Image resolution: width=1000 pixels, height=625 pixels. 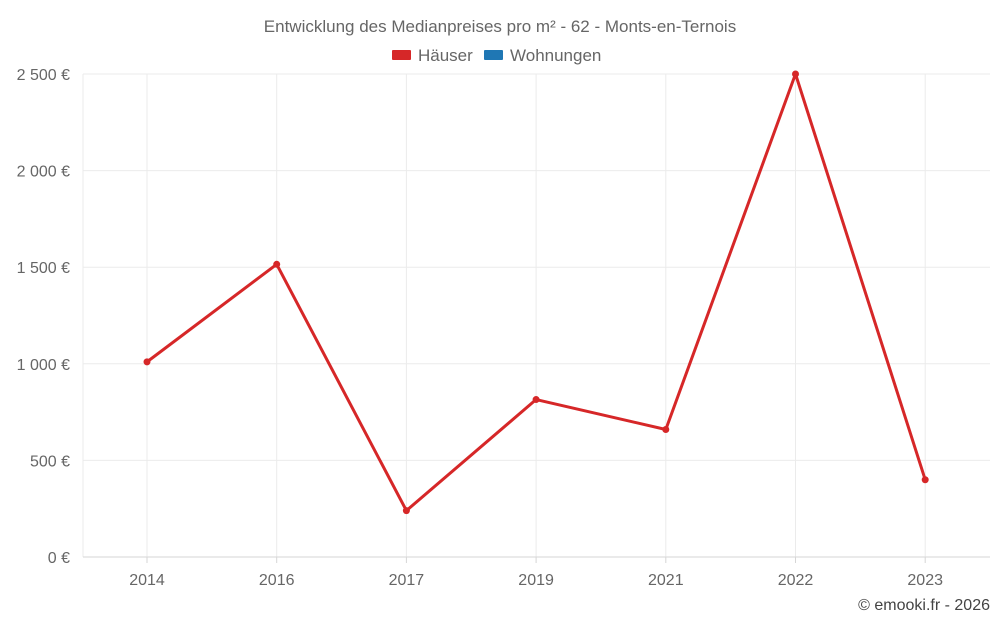 What do you see at coordinates (924, 605) in the screenshot?
I see `credit-text: © emooki.fr - 2026` at bounding box center [924, 605].